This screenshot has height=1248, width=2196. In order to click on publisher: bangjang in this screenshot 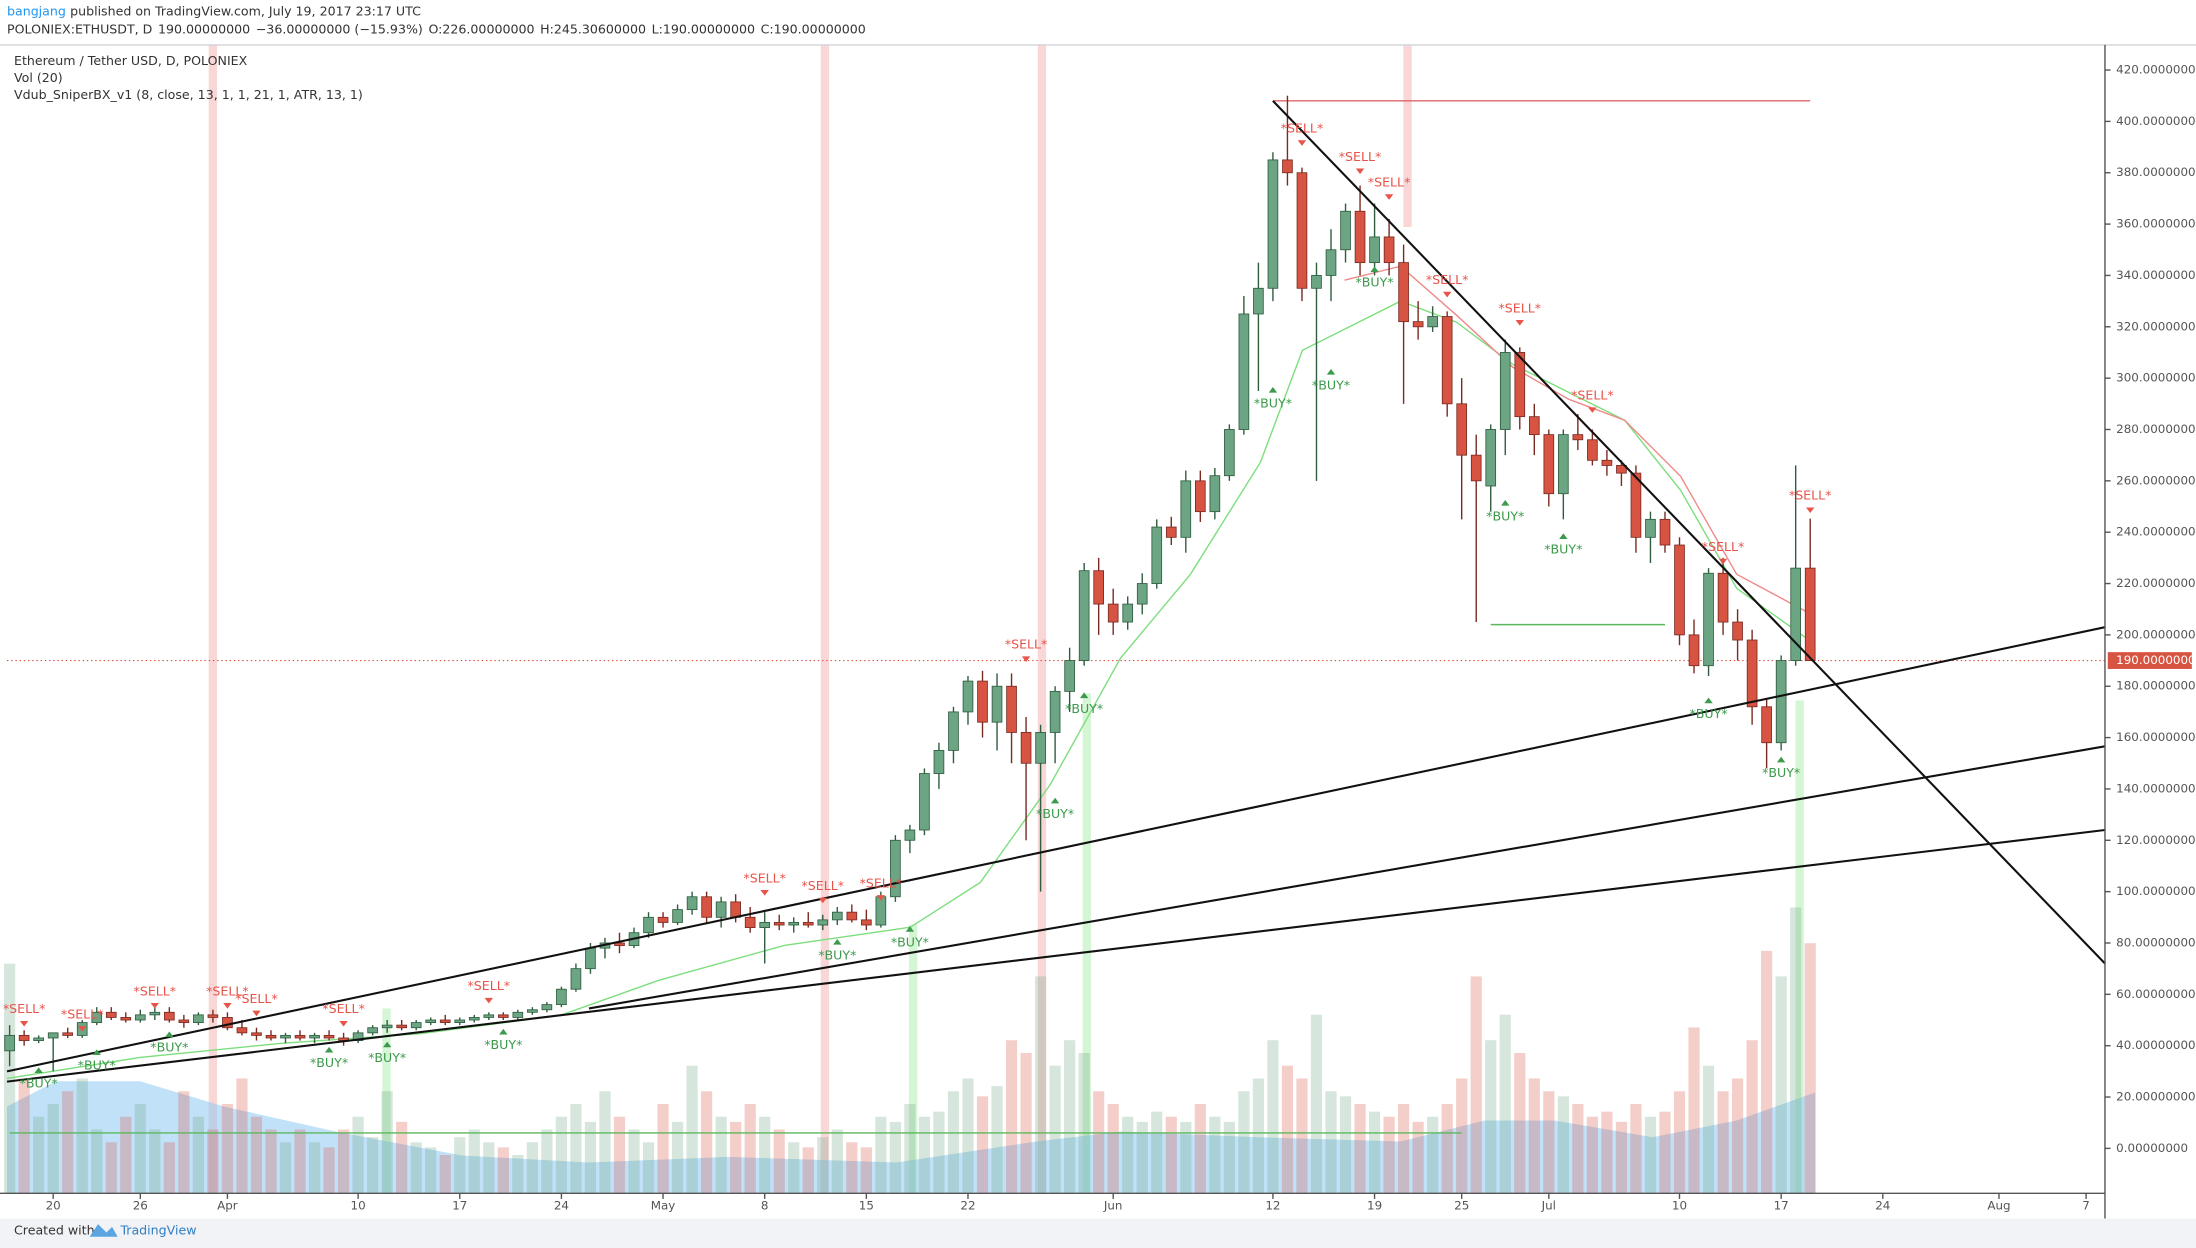, I will do `click(36, 10)`.